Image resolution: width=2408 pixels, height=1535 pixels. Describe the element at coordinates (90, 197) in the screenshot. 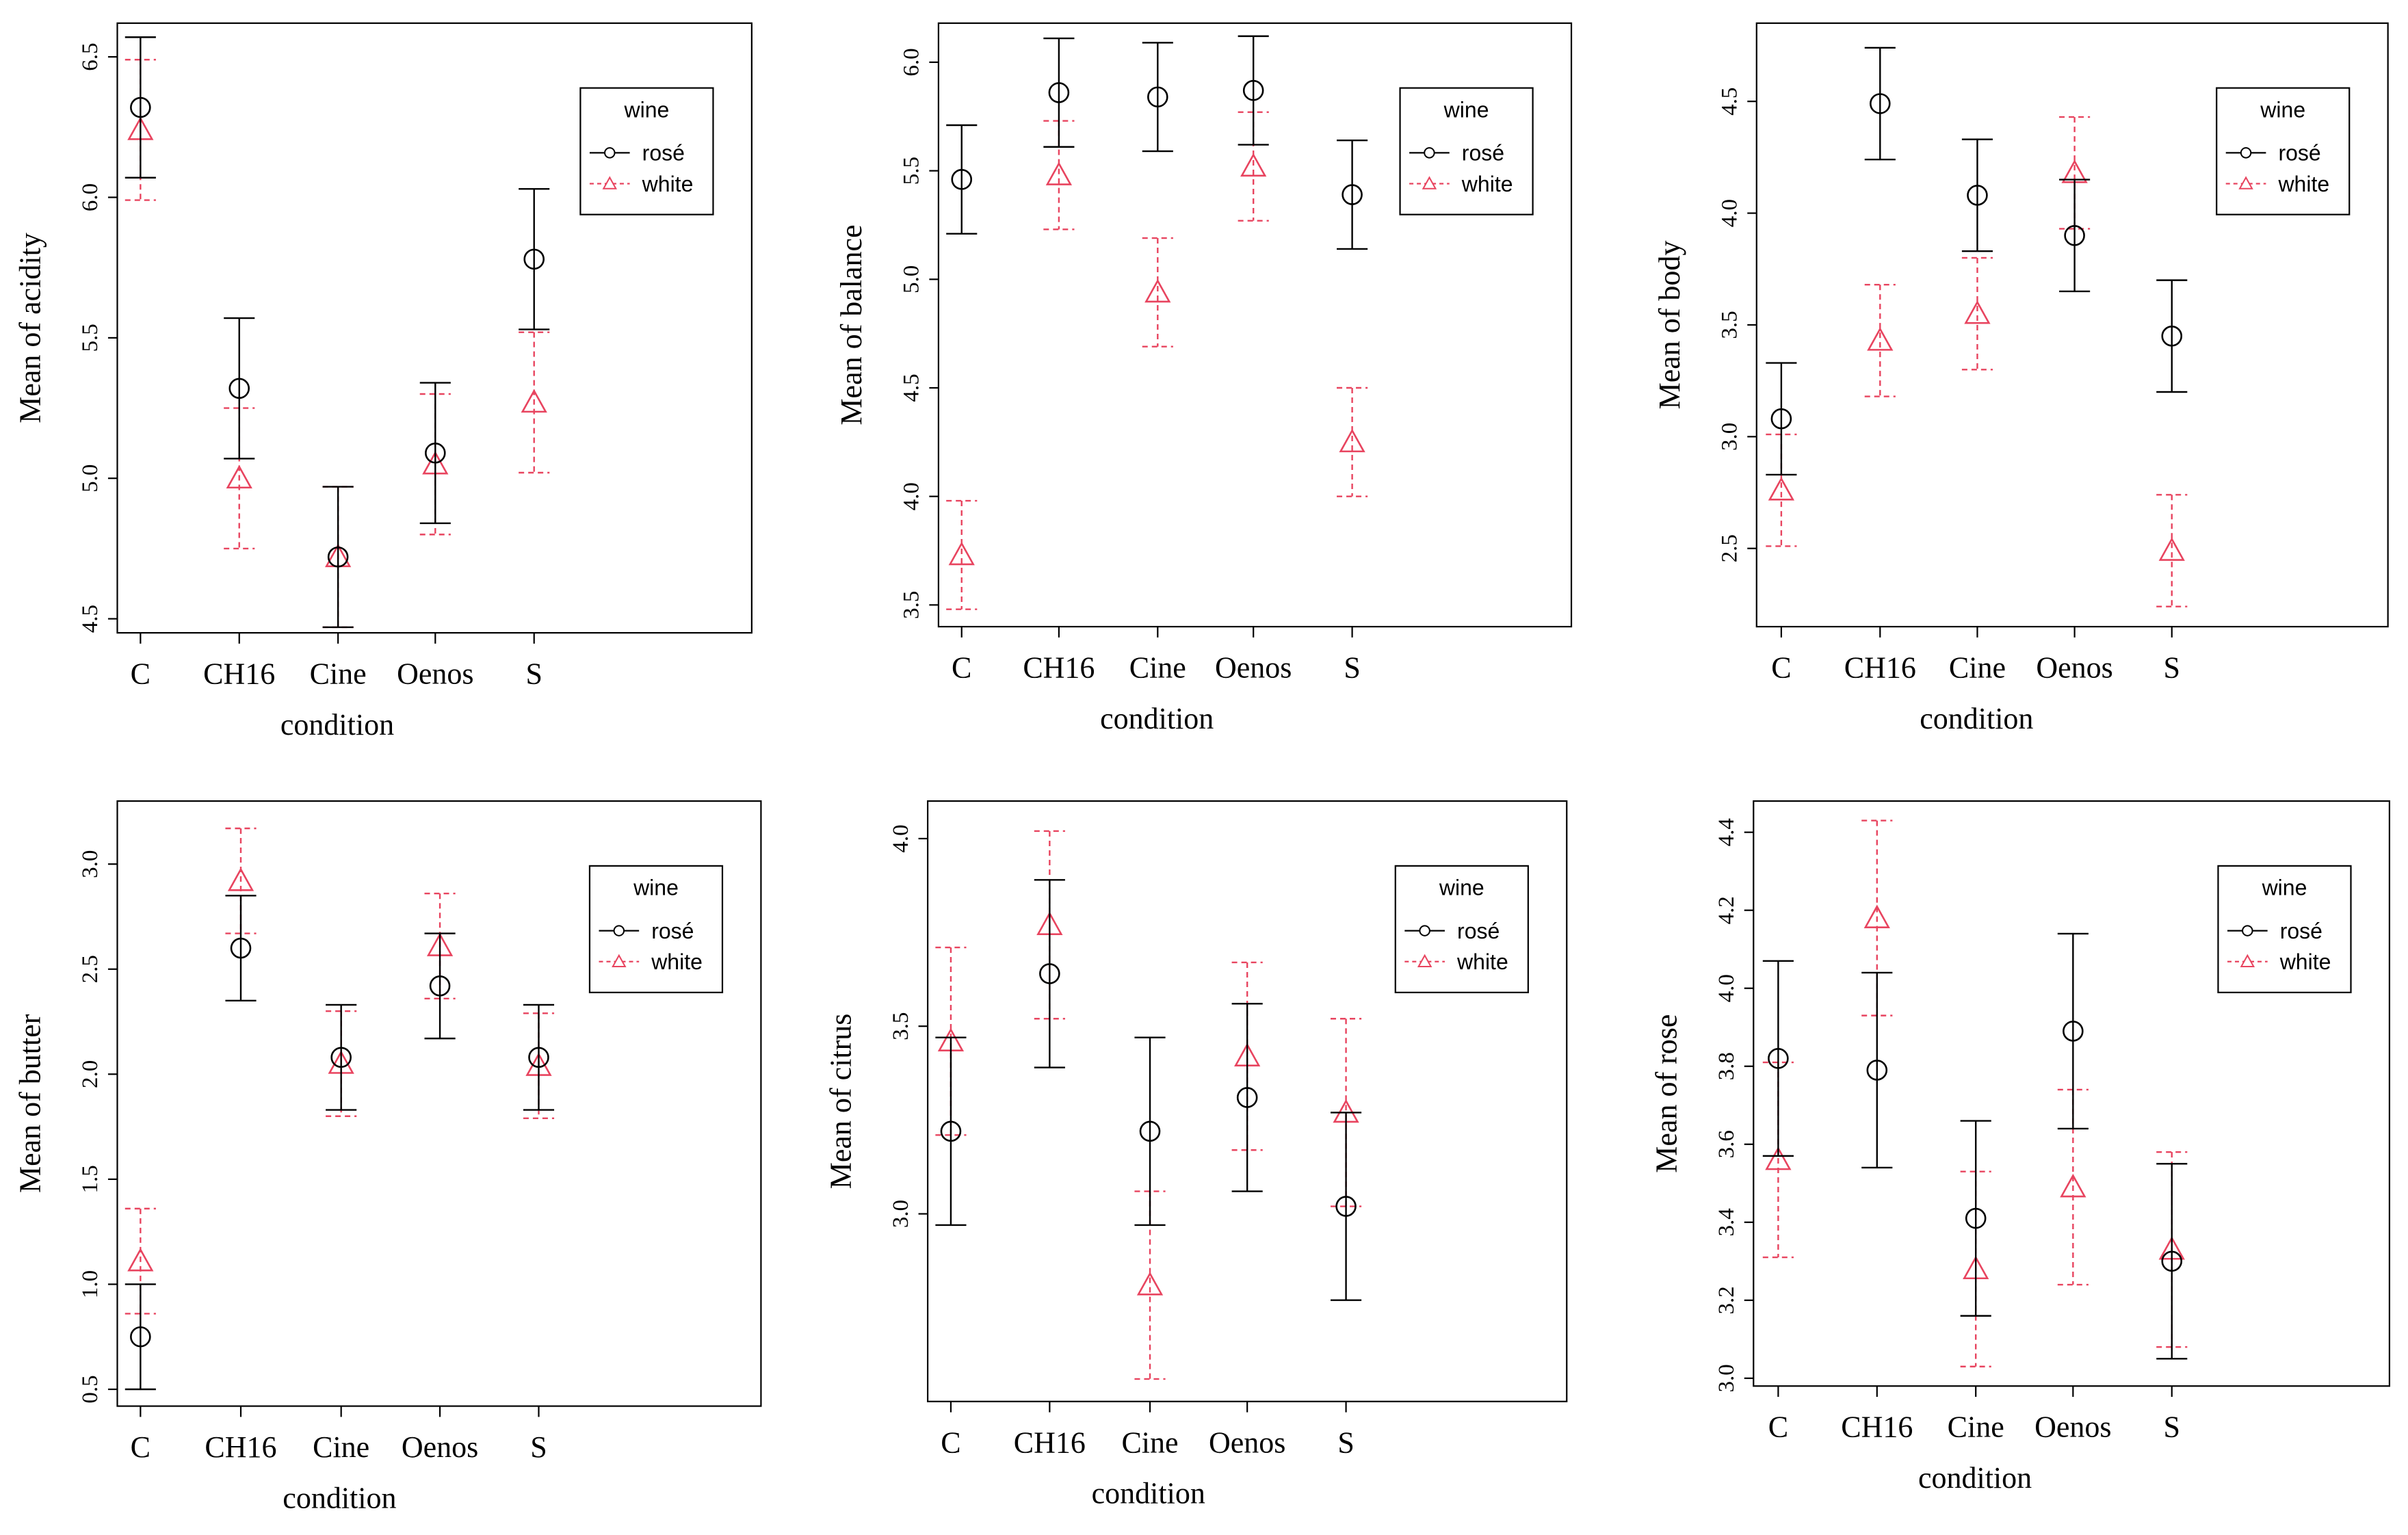

I see `y-tick-label: 6.0` at that location.